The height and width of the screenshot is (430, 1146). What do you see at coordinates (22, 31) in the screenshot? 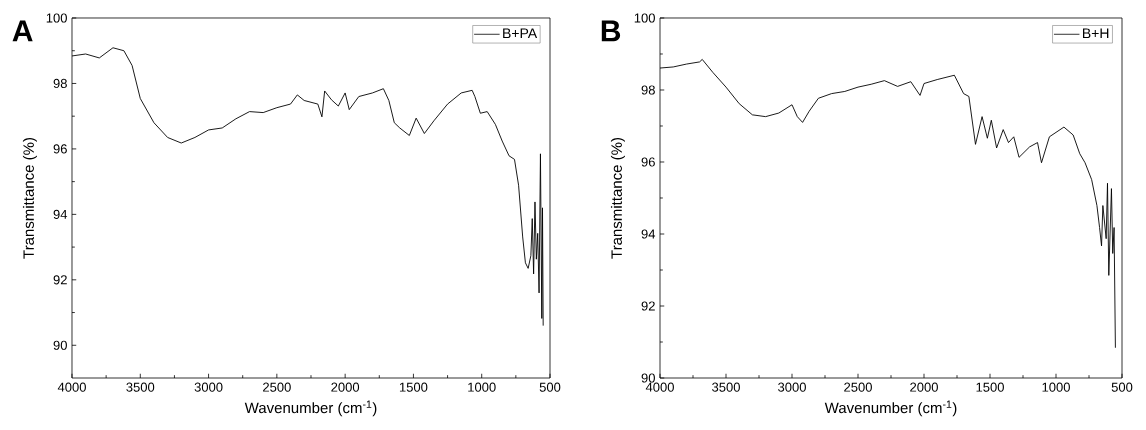
I see `chart-title: A` at bounding box center [22, 31].